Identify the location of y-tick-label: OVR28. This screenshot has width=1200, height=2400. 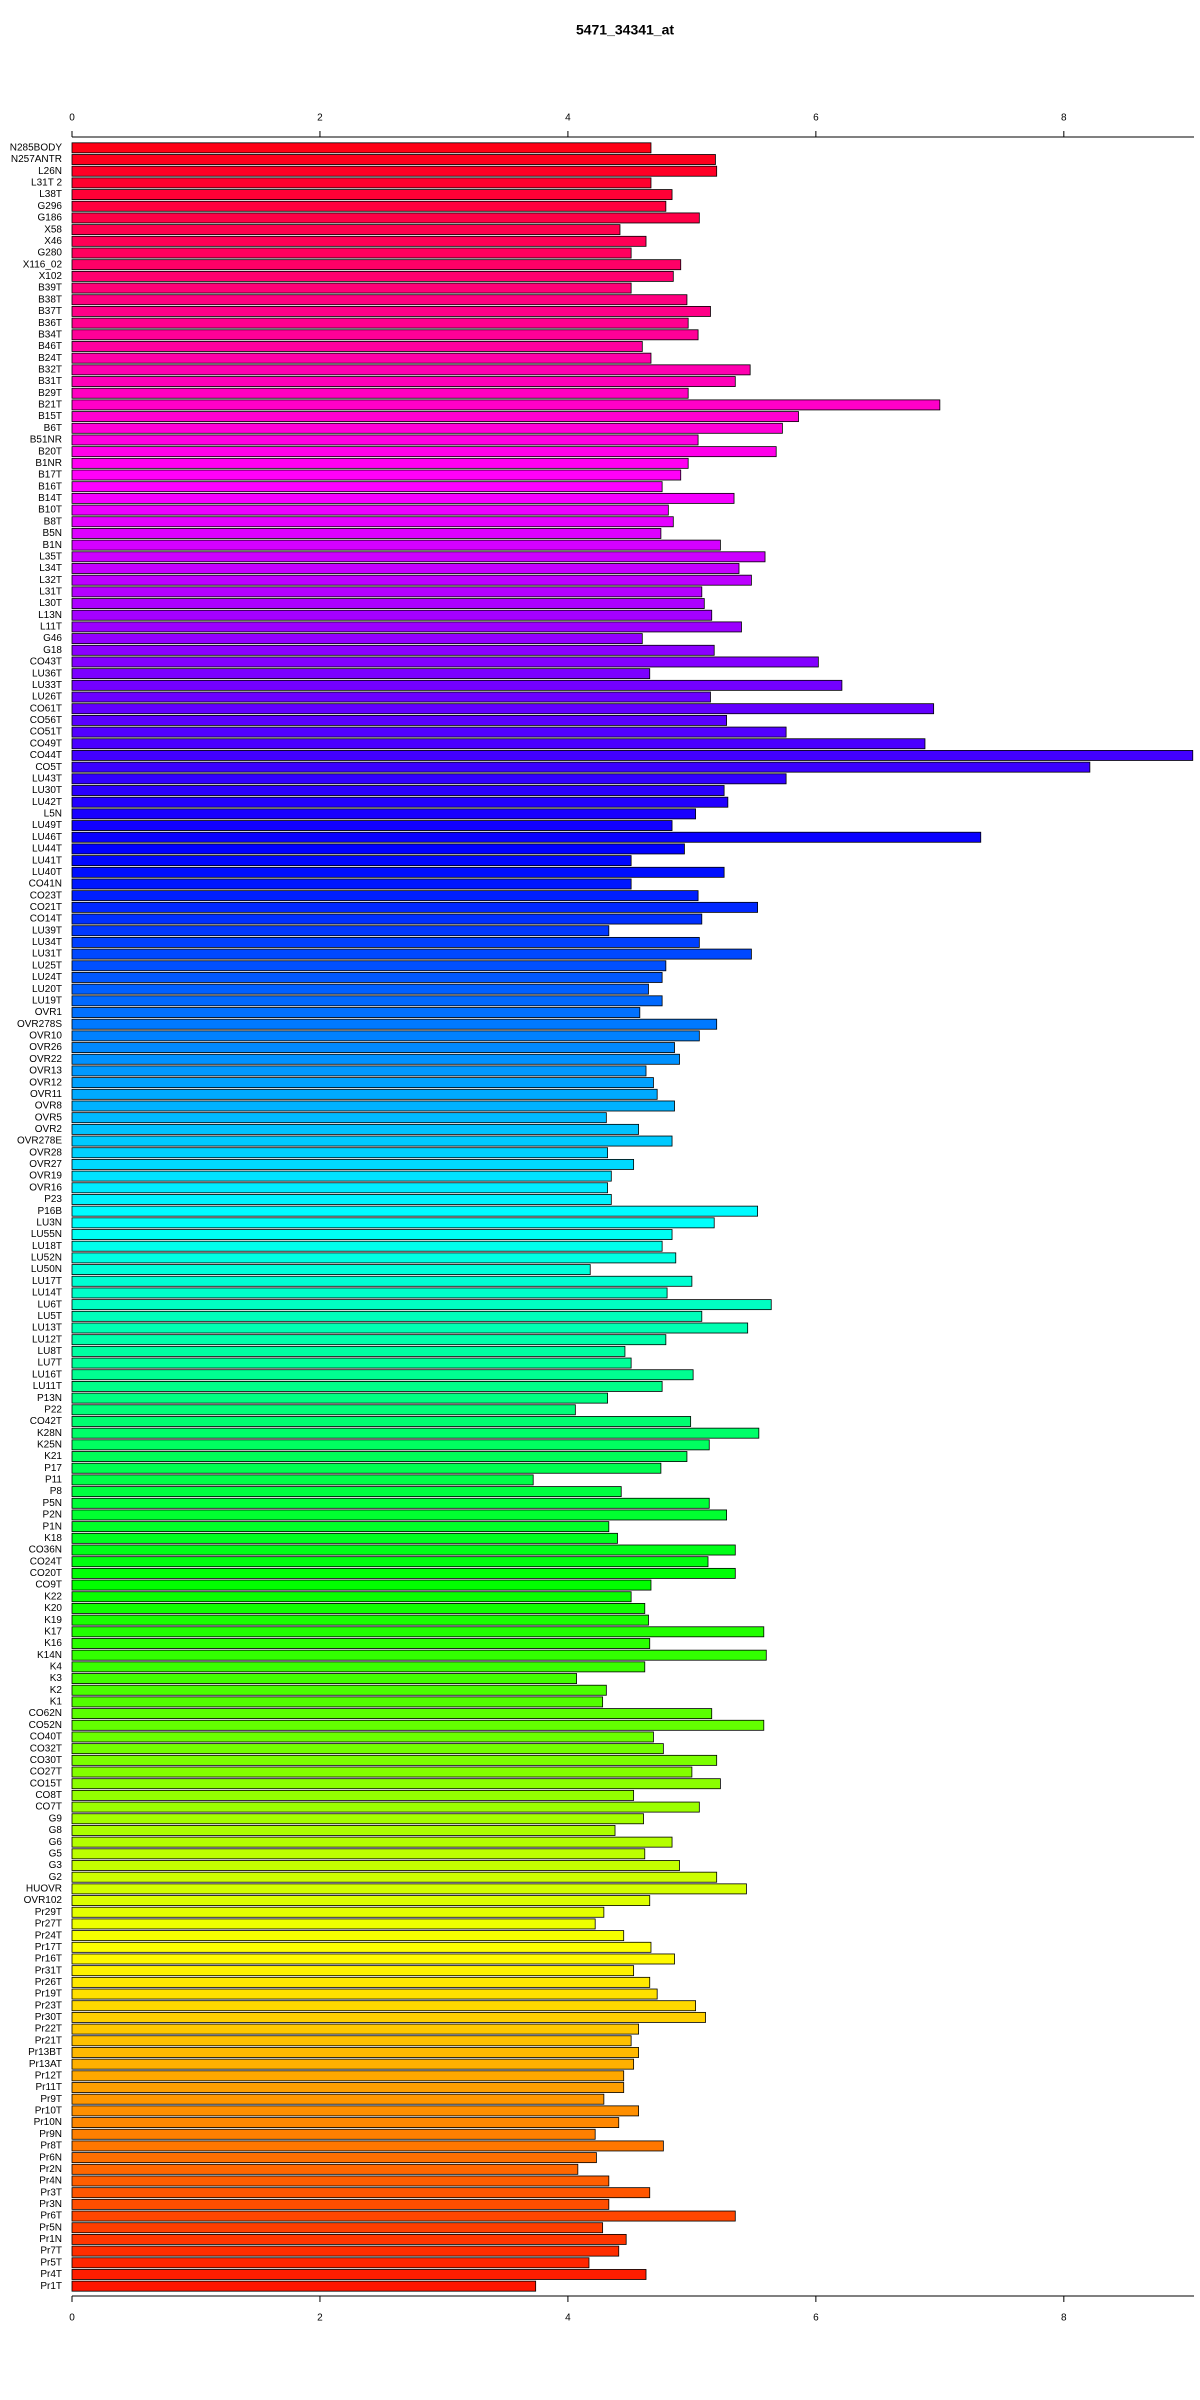
(45, 1152).